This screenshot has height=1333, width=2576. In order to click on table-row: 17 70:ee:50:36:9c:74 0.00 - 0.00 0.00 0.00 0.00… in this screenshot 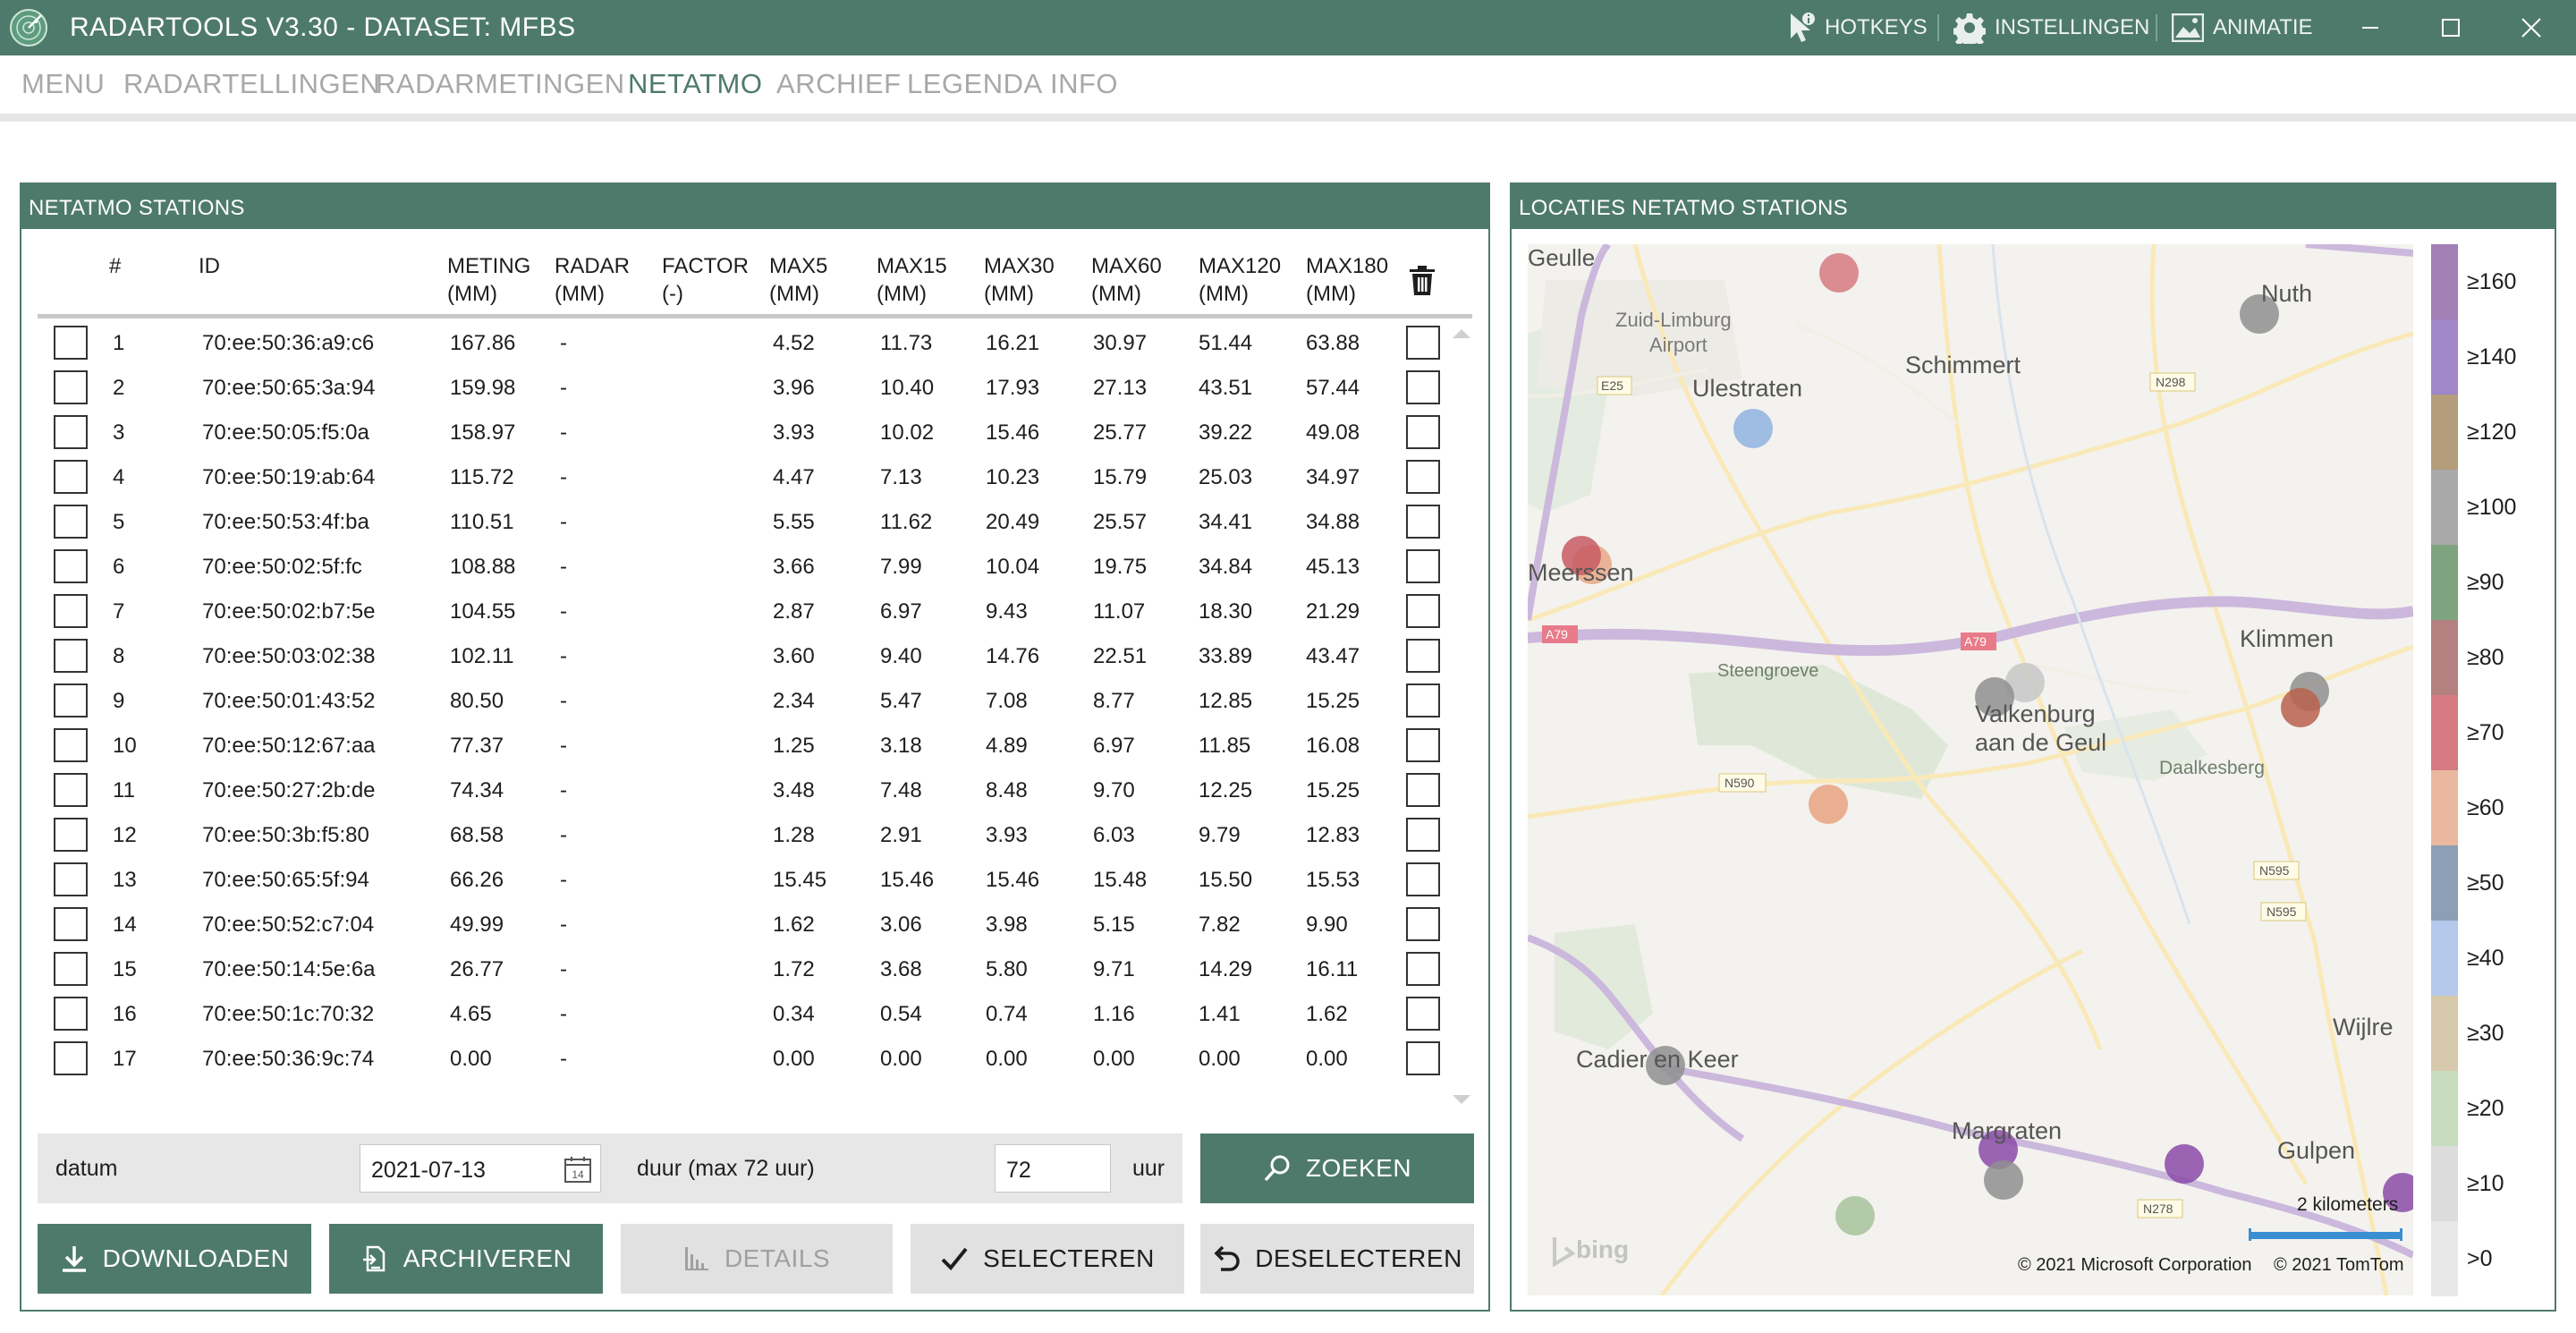, I will do `click(755, 1059)`.